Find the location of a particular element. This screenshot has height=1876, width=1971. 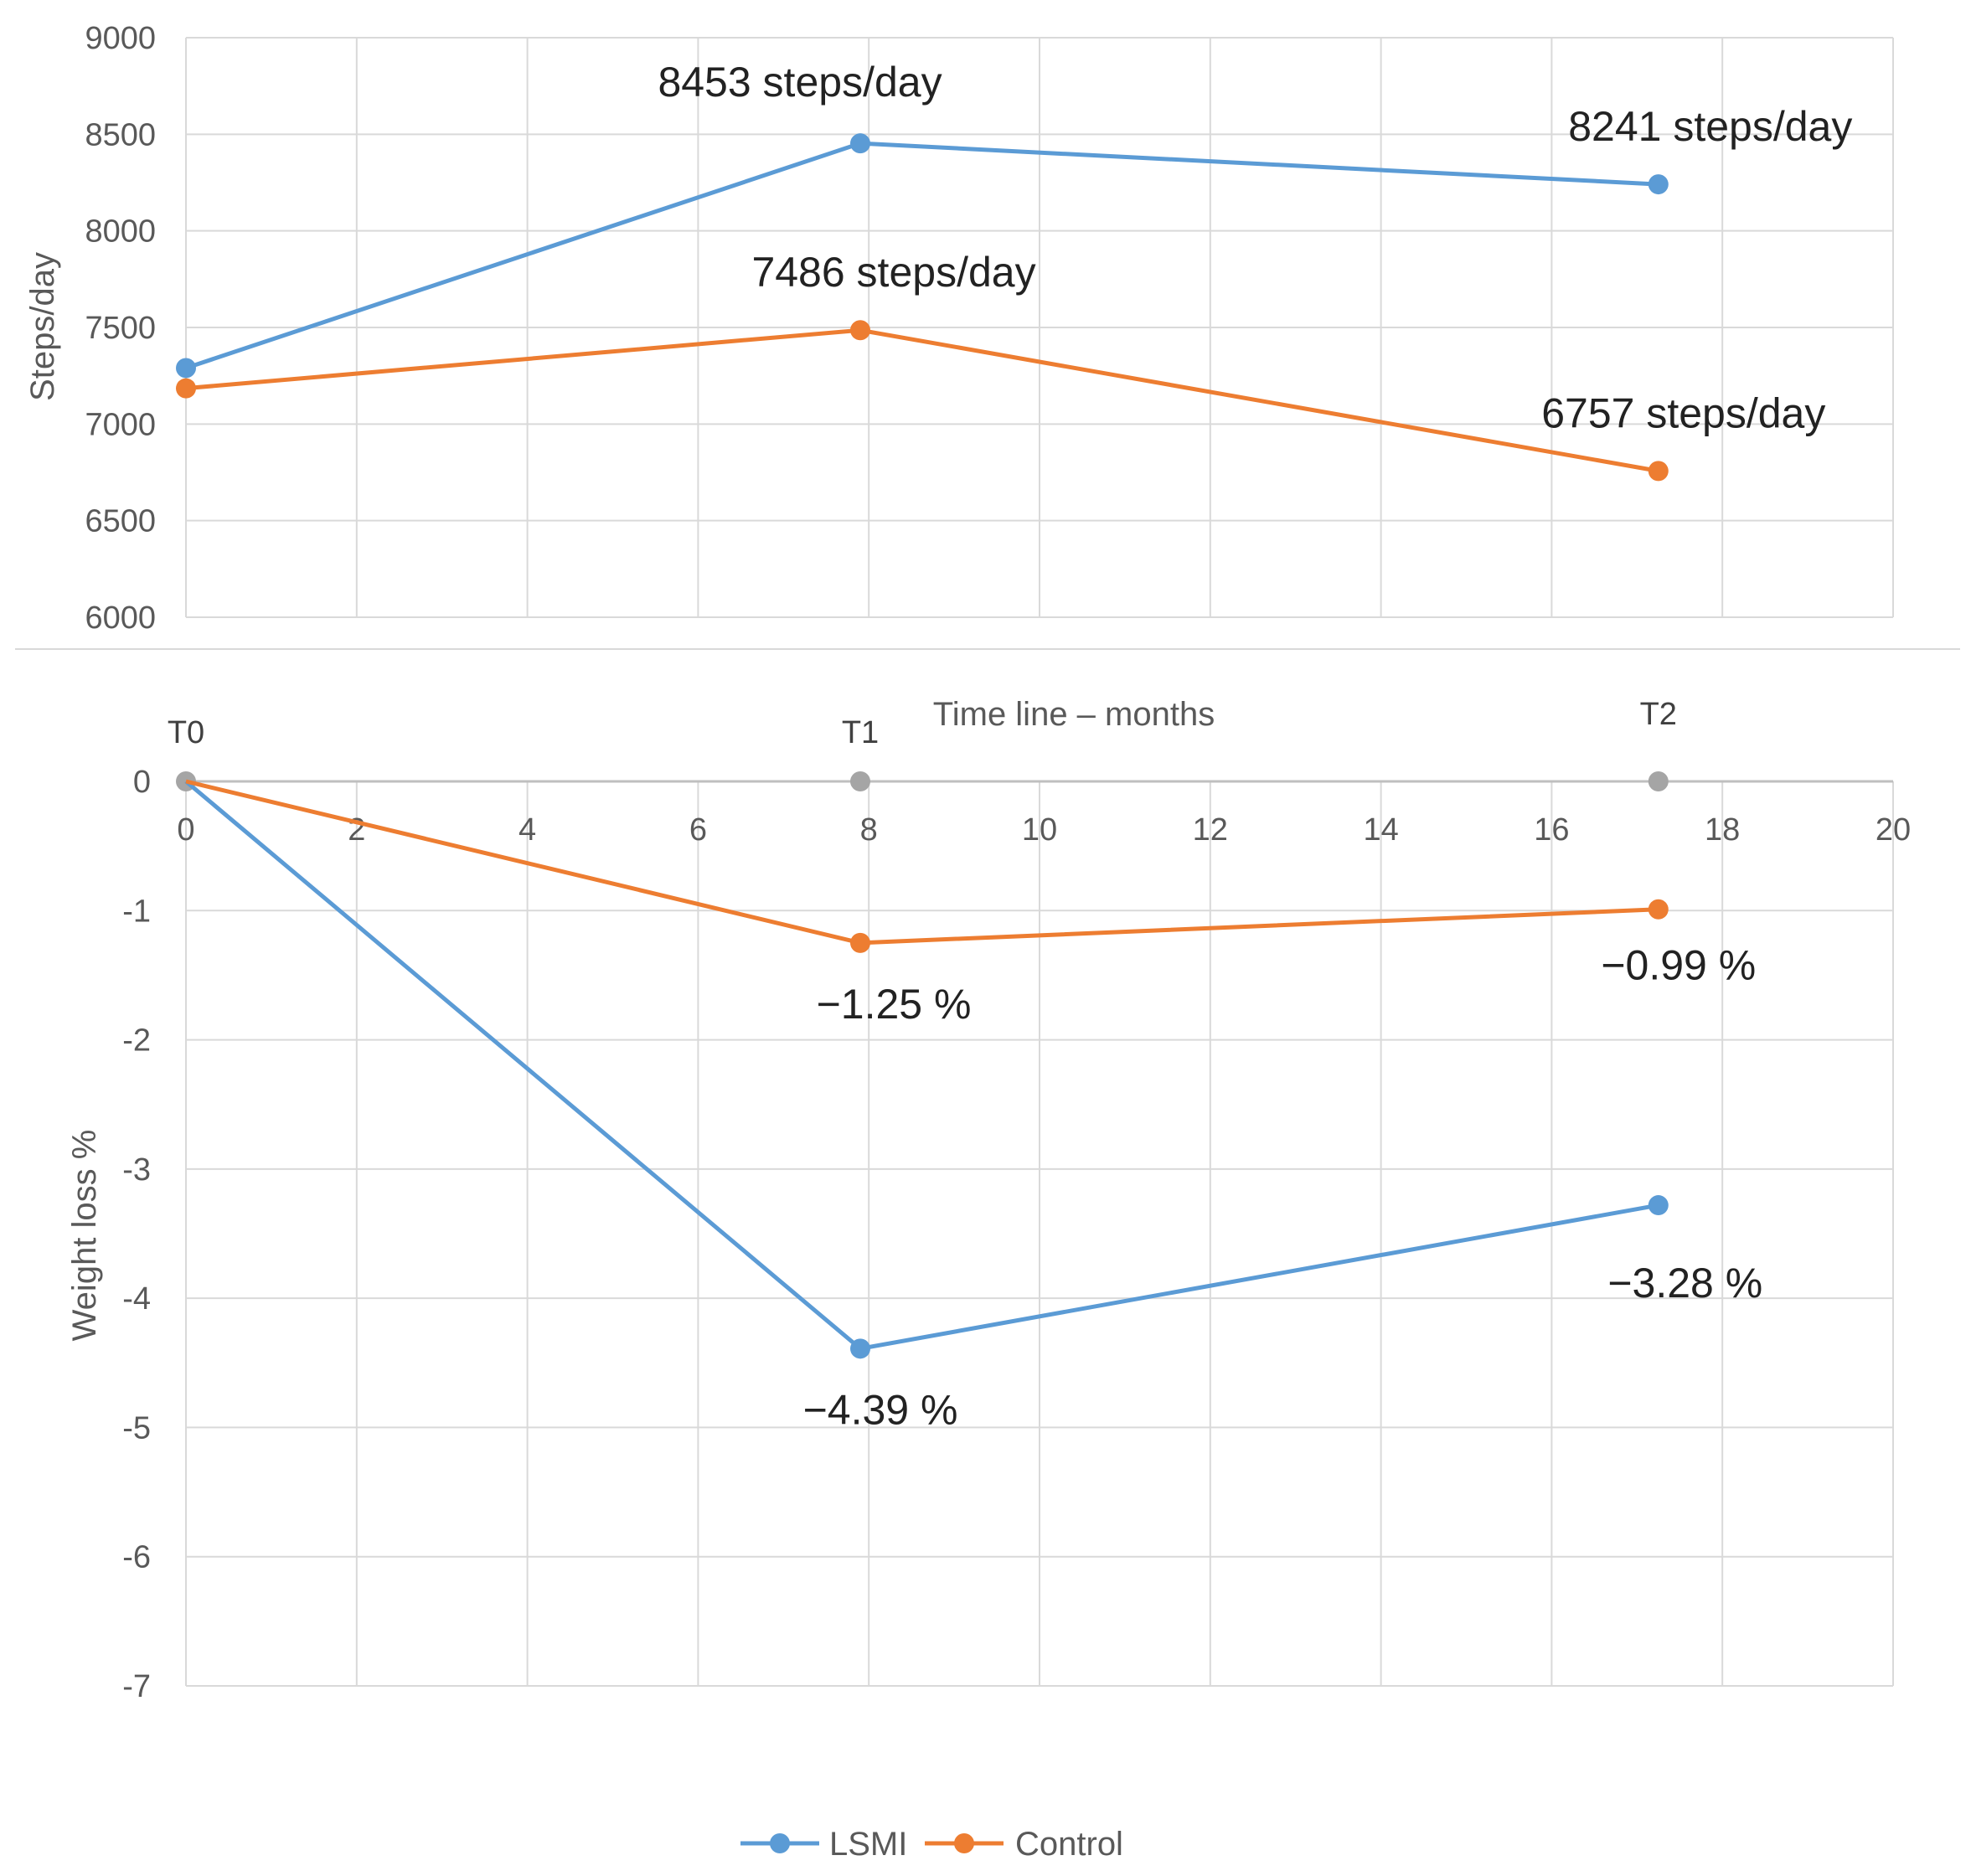

weight-chart-x-axis-title: Time line – months is located at coordinates (1074, 714).